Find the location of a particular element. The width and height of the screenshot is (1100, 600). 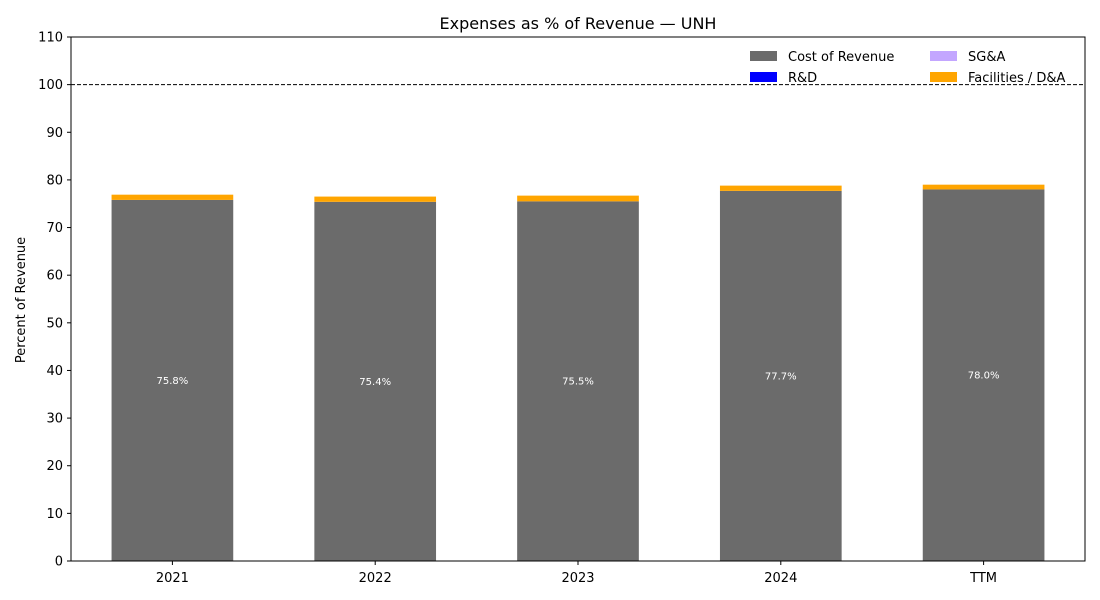

y-tick-label: 60 is located at coordinates (54, 276).